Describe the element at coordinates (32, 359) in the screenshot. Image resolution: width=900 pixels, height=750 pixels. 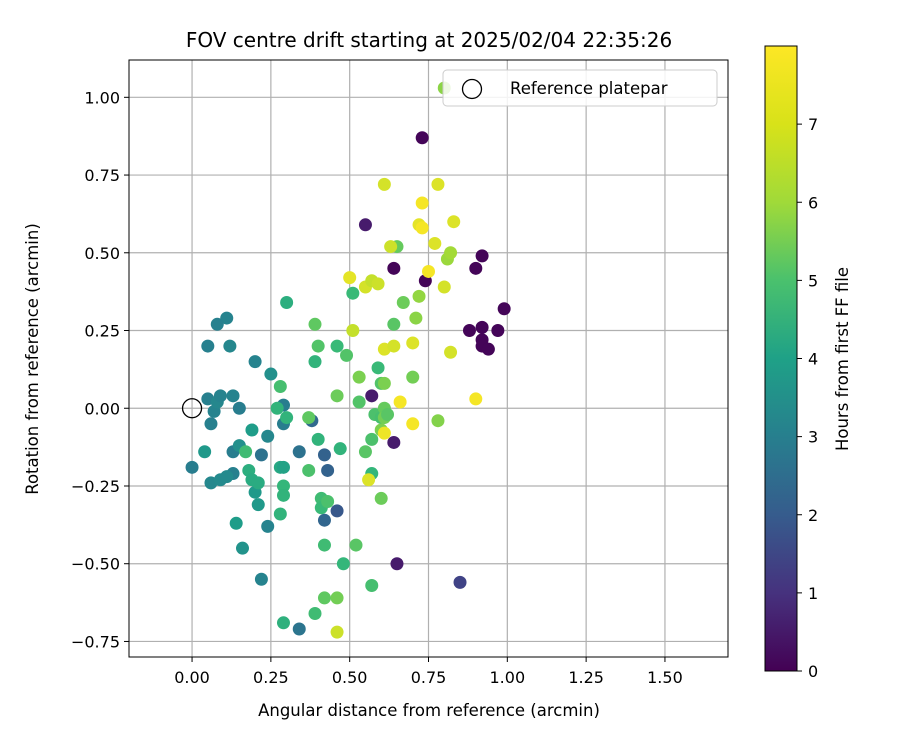
I see `y-axis-title: Rotation from reference (arcmin)` at that location.